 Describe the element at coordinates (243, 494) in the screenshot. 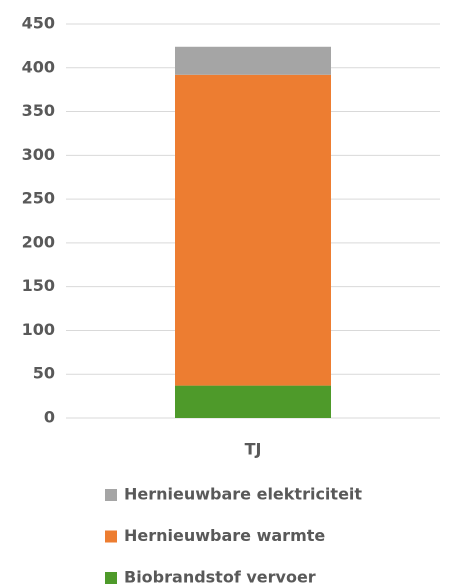

I see `legend-label: Hernieuwbare elektriciteit` at that location.